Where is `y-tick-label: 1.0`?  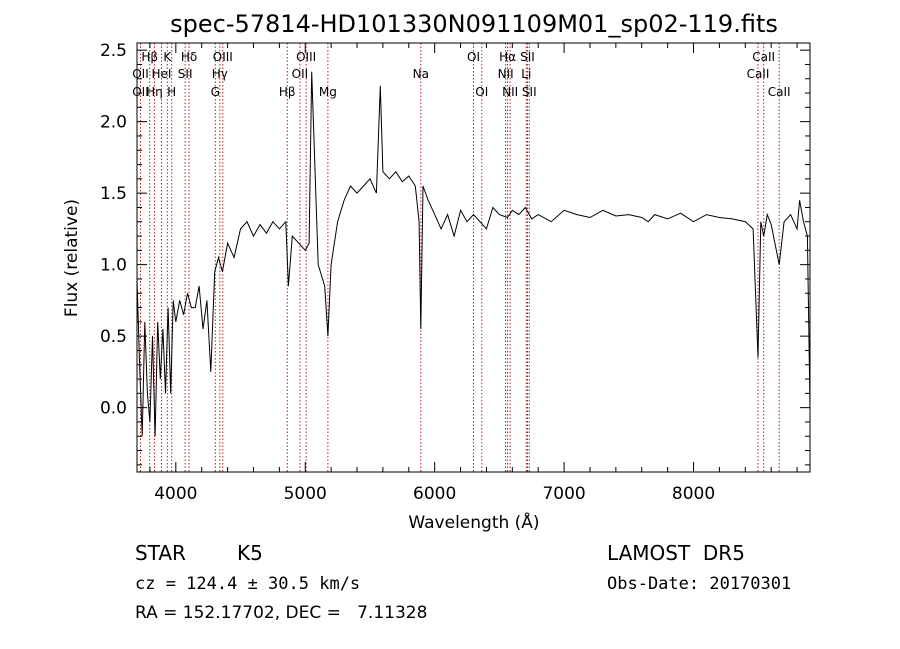
y-tick-label: 1.0 is located at coordinates (113, 266).